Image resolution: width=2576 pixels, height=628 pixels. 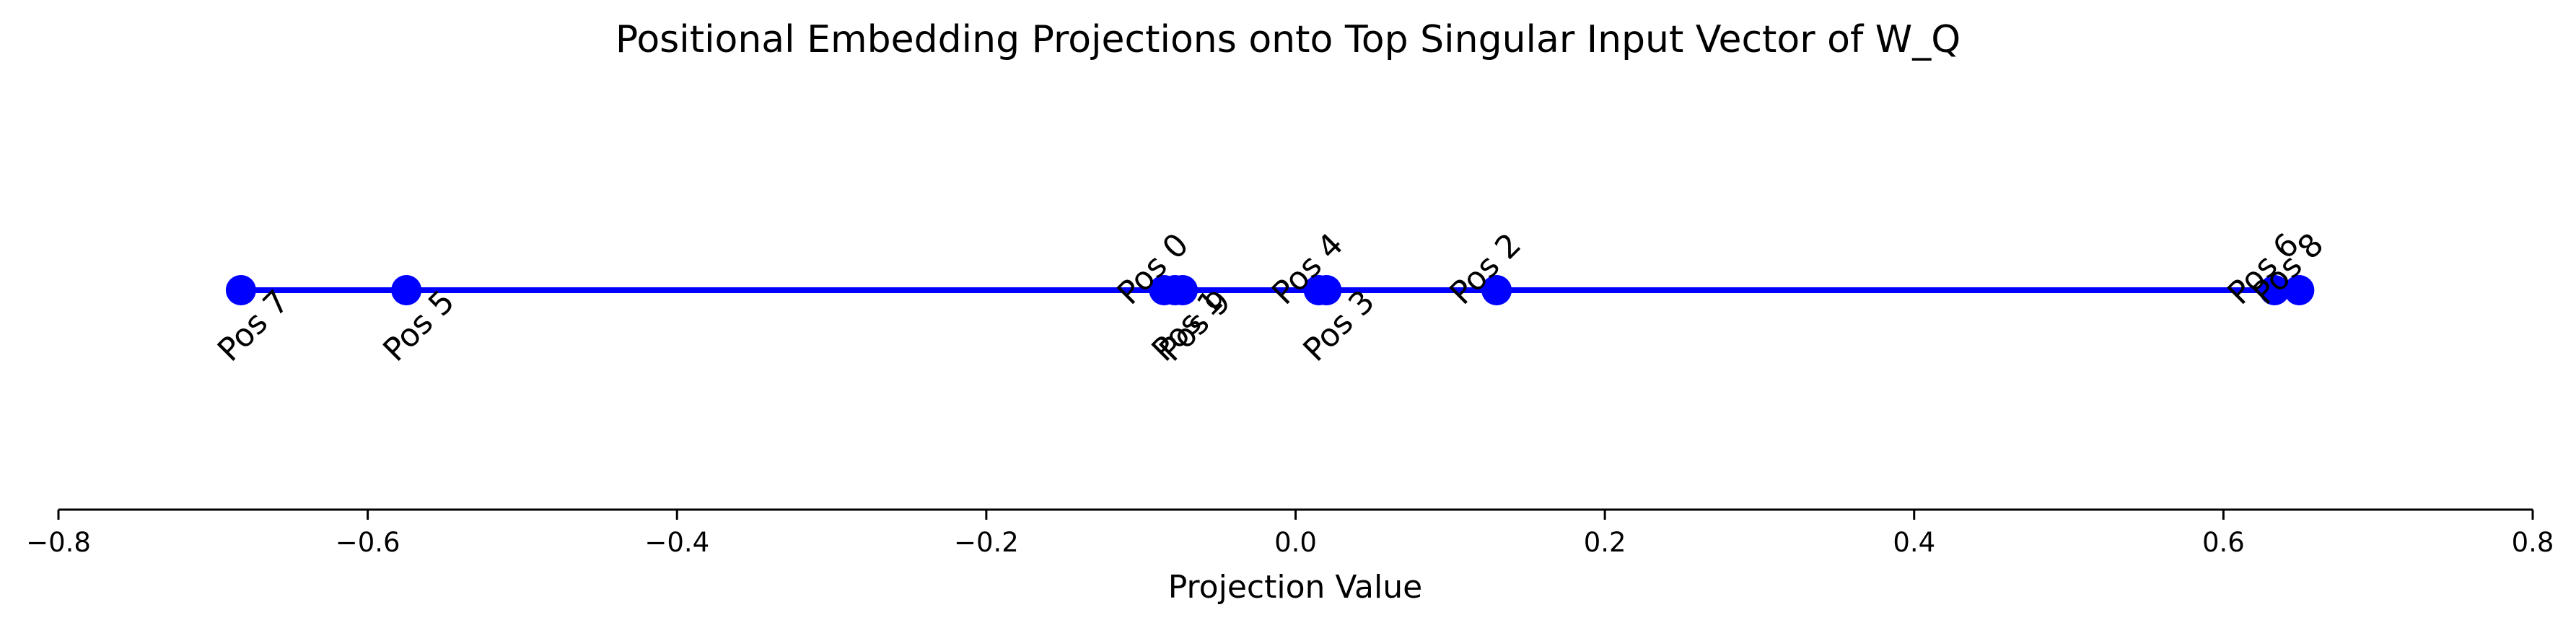 What do you see at coordinates (986, 542) in the screenshot?
I see `x-tick-label: −0.2` at bounding box center [986, 542].